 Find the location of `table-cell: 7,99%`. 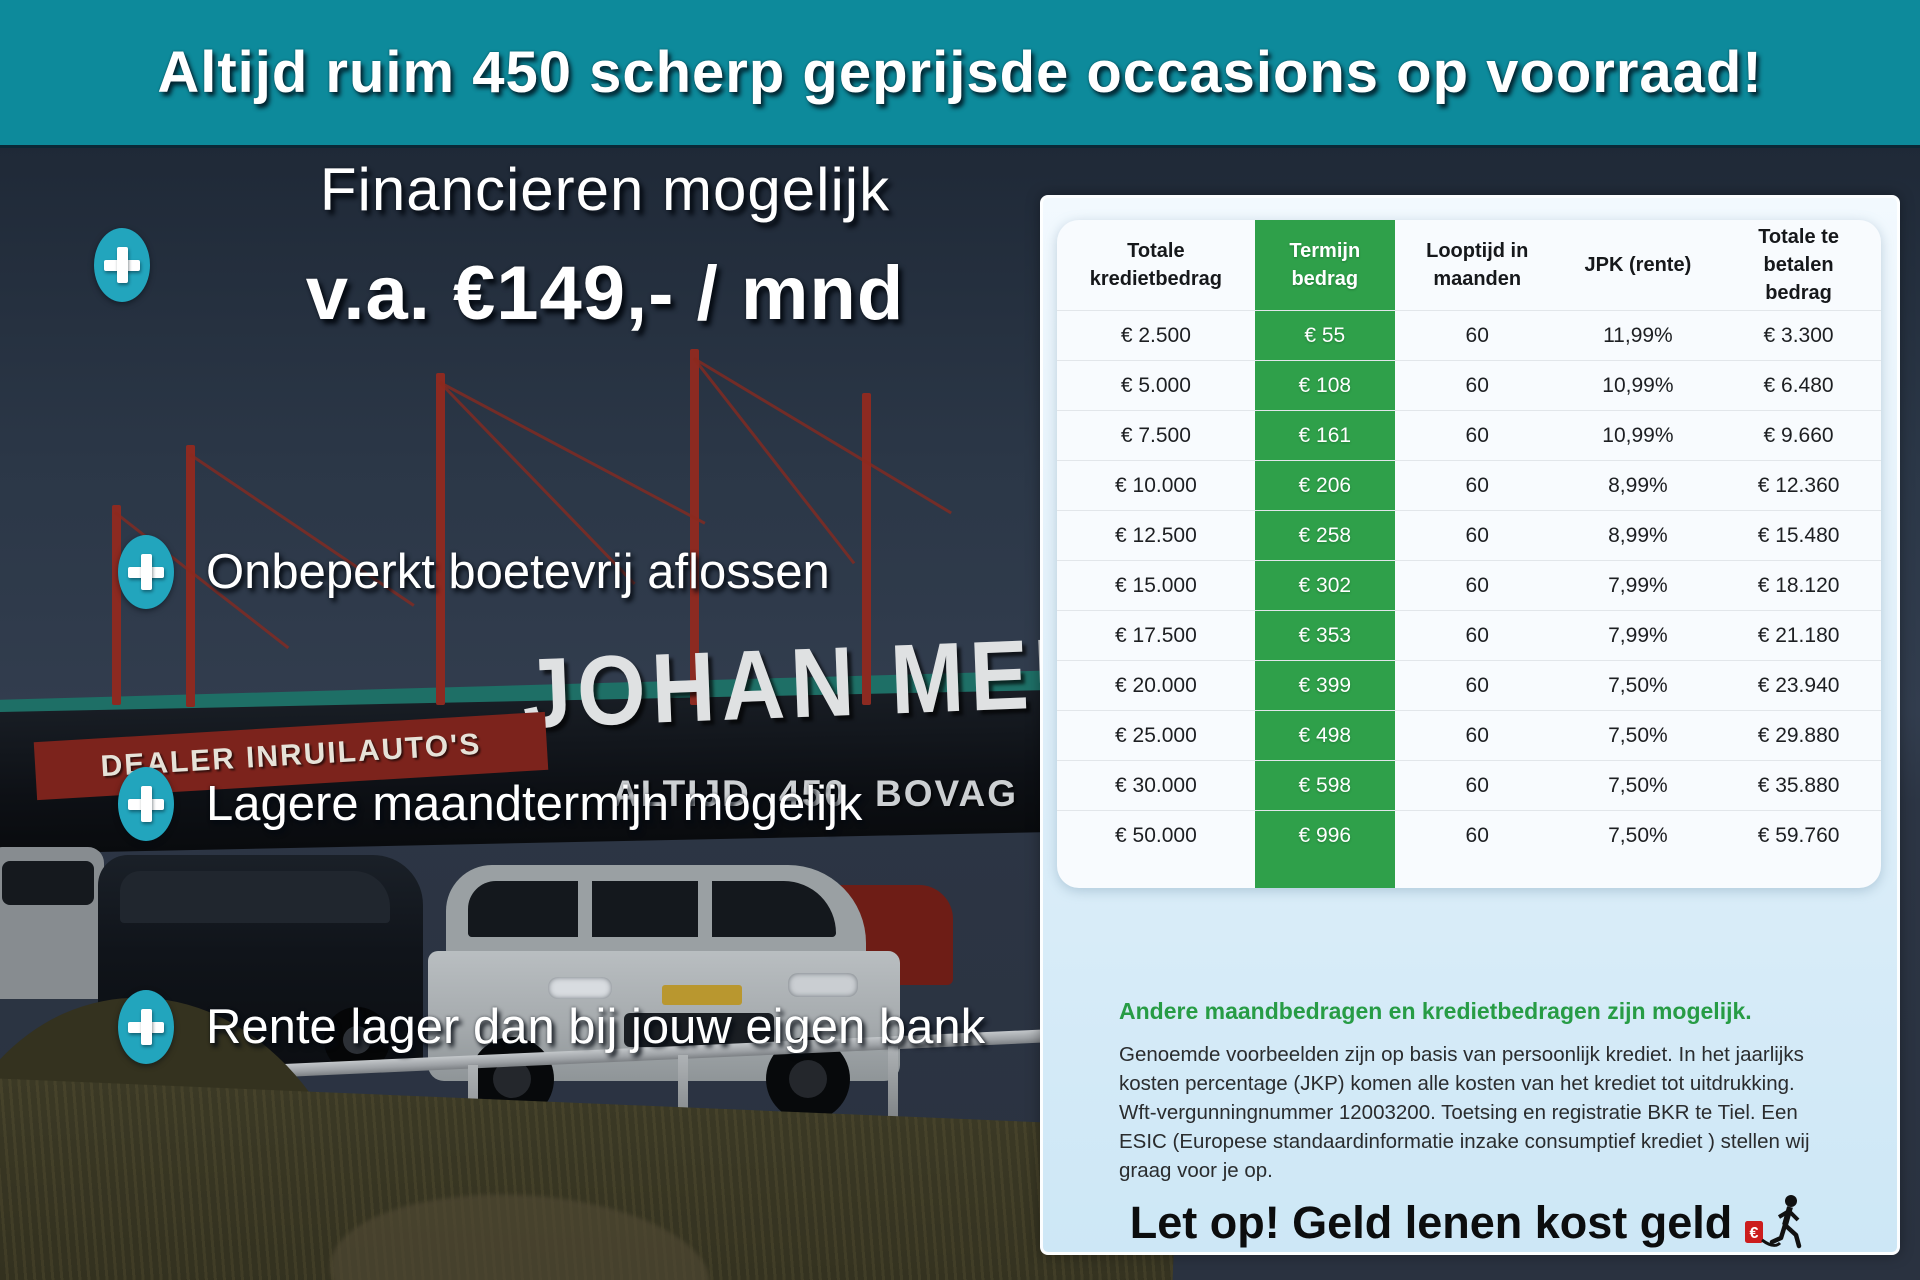

table-cell: 7,99% is located at coordinates (1638, 635).